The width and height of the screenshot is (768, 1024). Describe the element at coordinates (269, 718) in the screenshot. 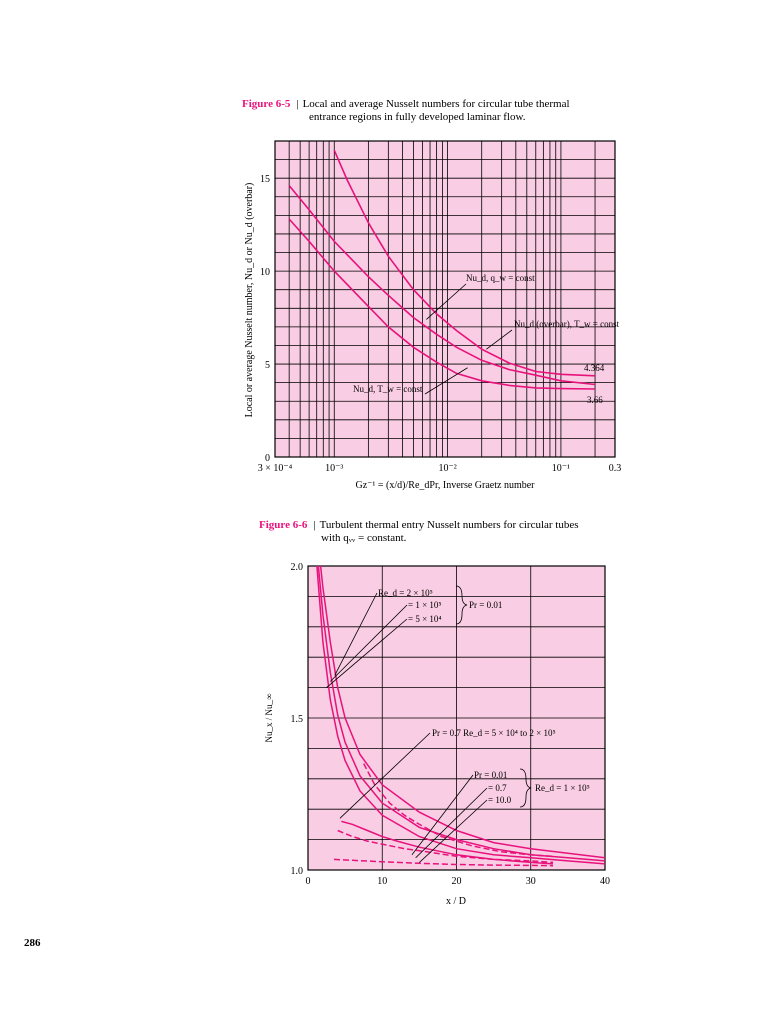

I see `y-axis-label: Nu_x / Nu_∞` at that location.